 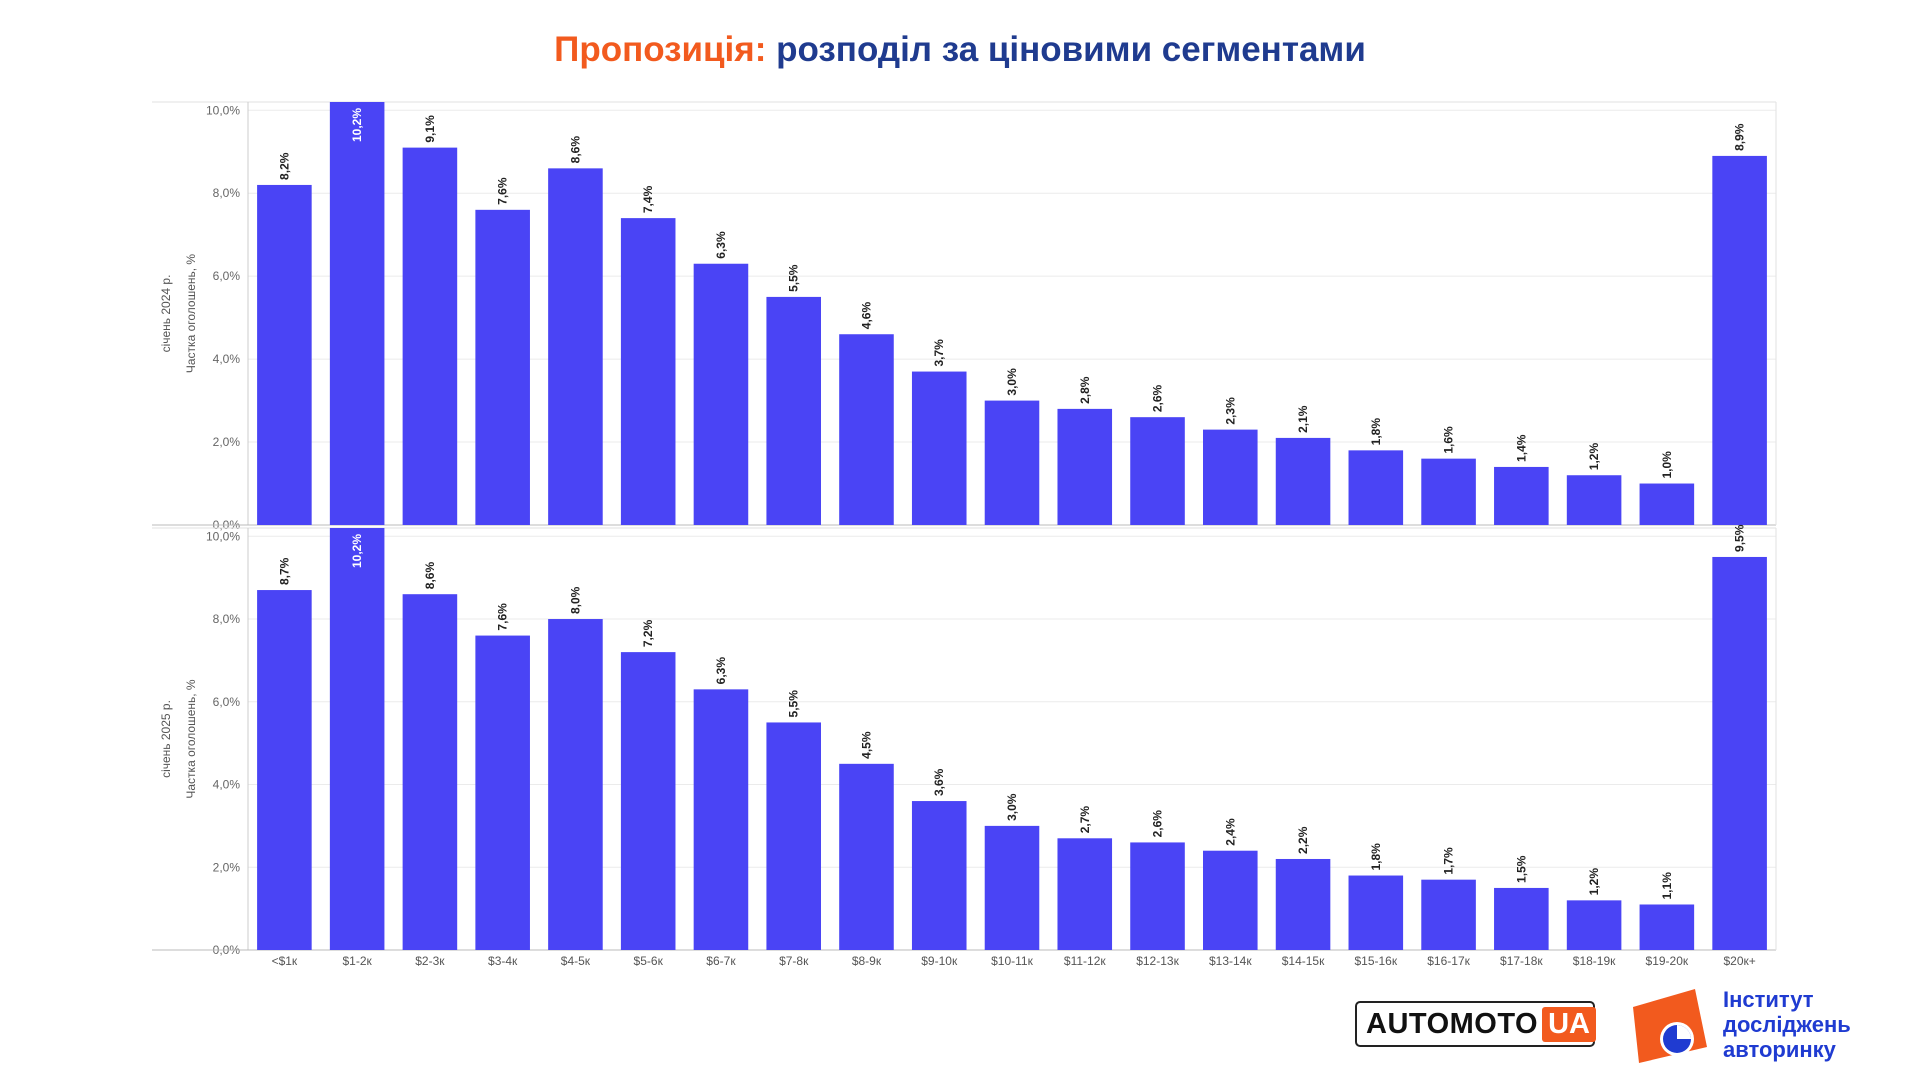 What do you see at coordinates (794, 961) in the screenshot?
I see `x-tick-label: $7-8к` at bounding box center [794, 961].